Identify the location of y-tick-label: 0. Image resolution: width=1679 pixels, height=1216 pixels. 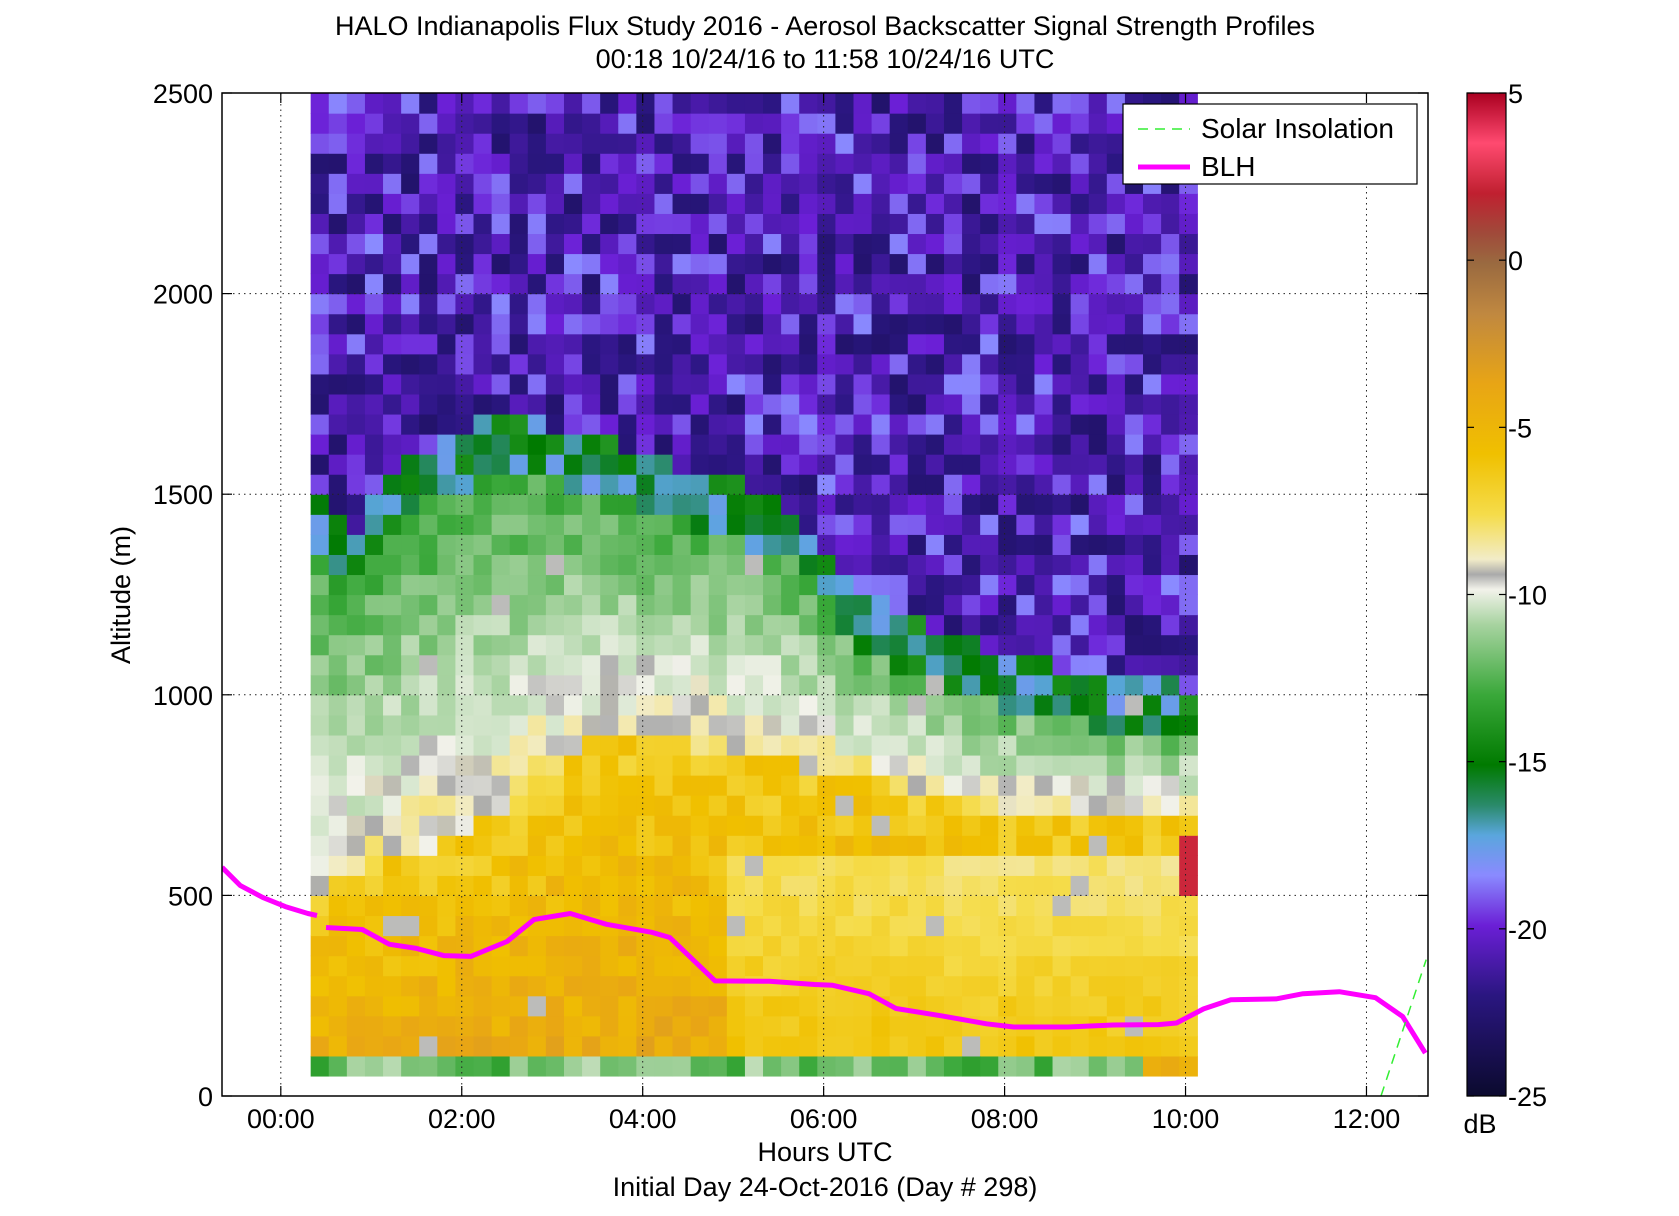
(205, 1097).